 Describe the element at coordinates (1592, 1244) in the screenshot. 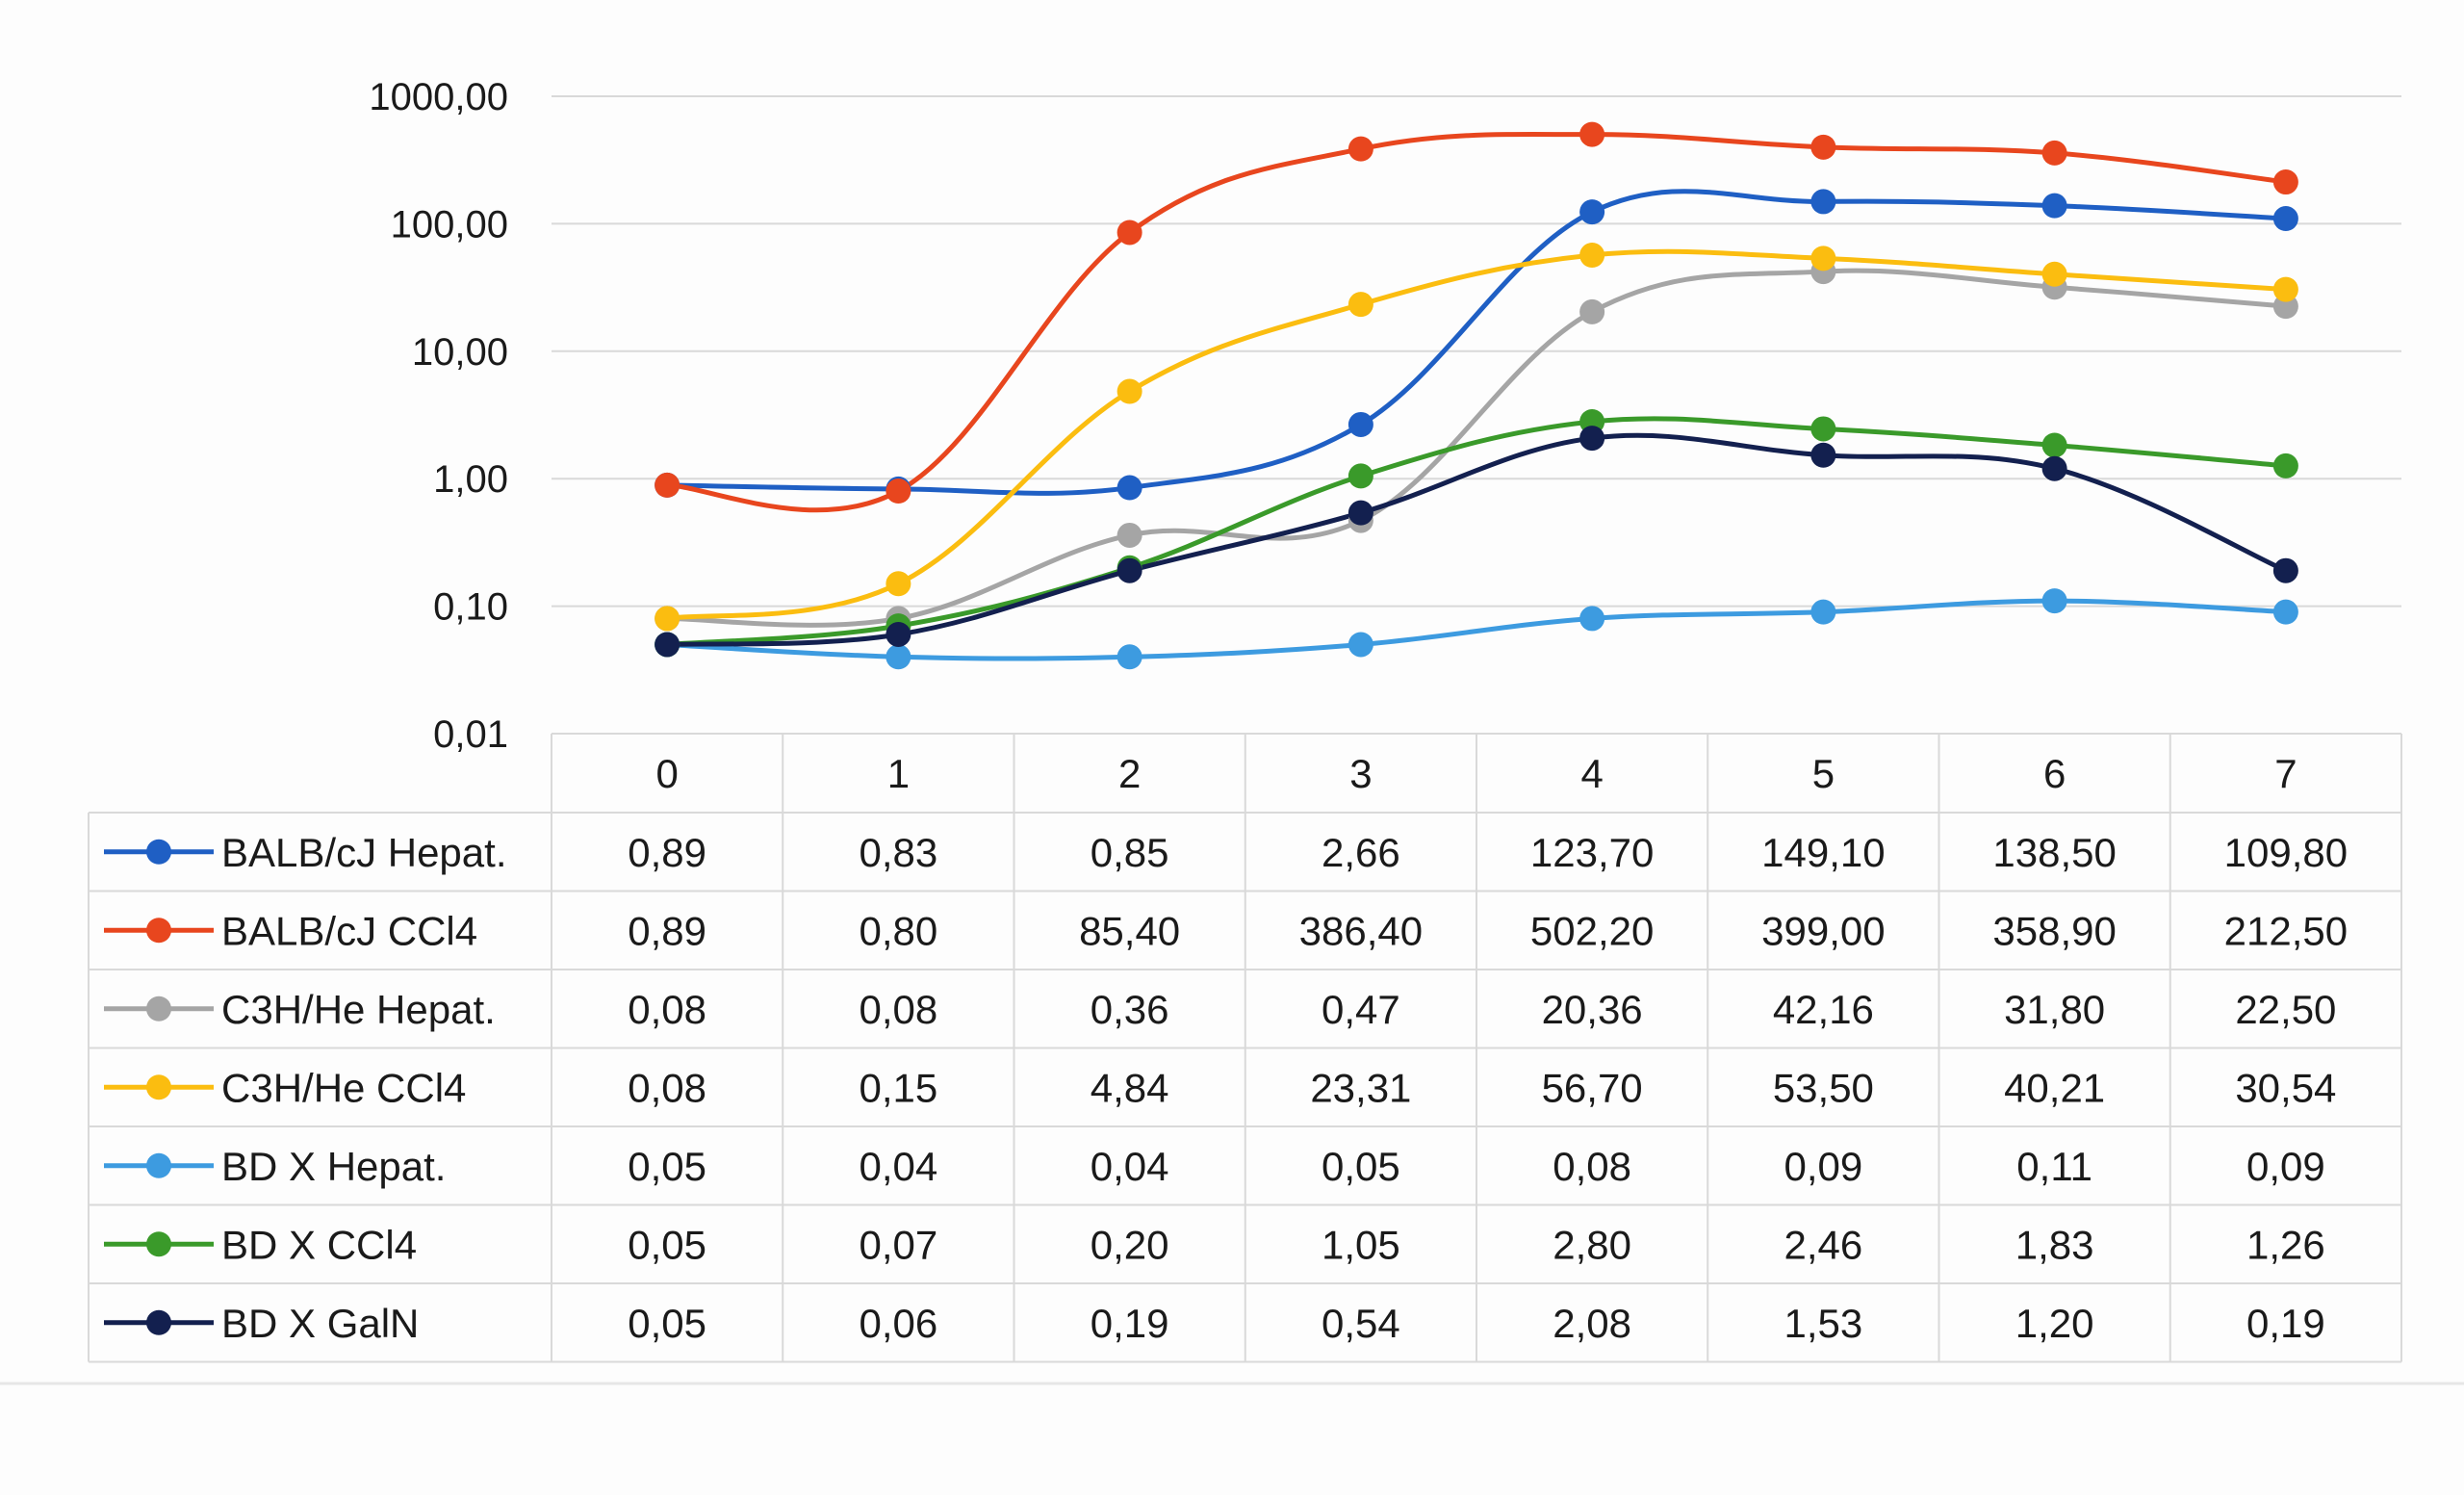

I see `table-value-cell: 2,80` at that location.